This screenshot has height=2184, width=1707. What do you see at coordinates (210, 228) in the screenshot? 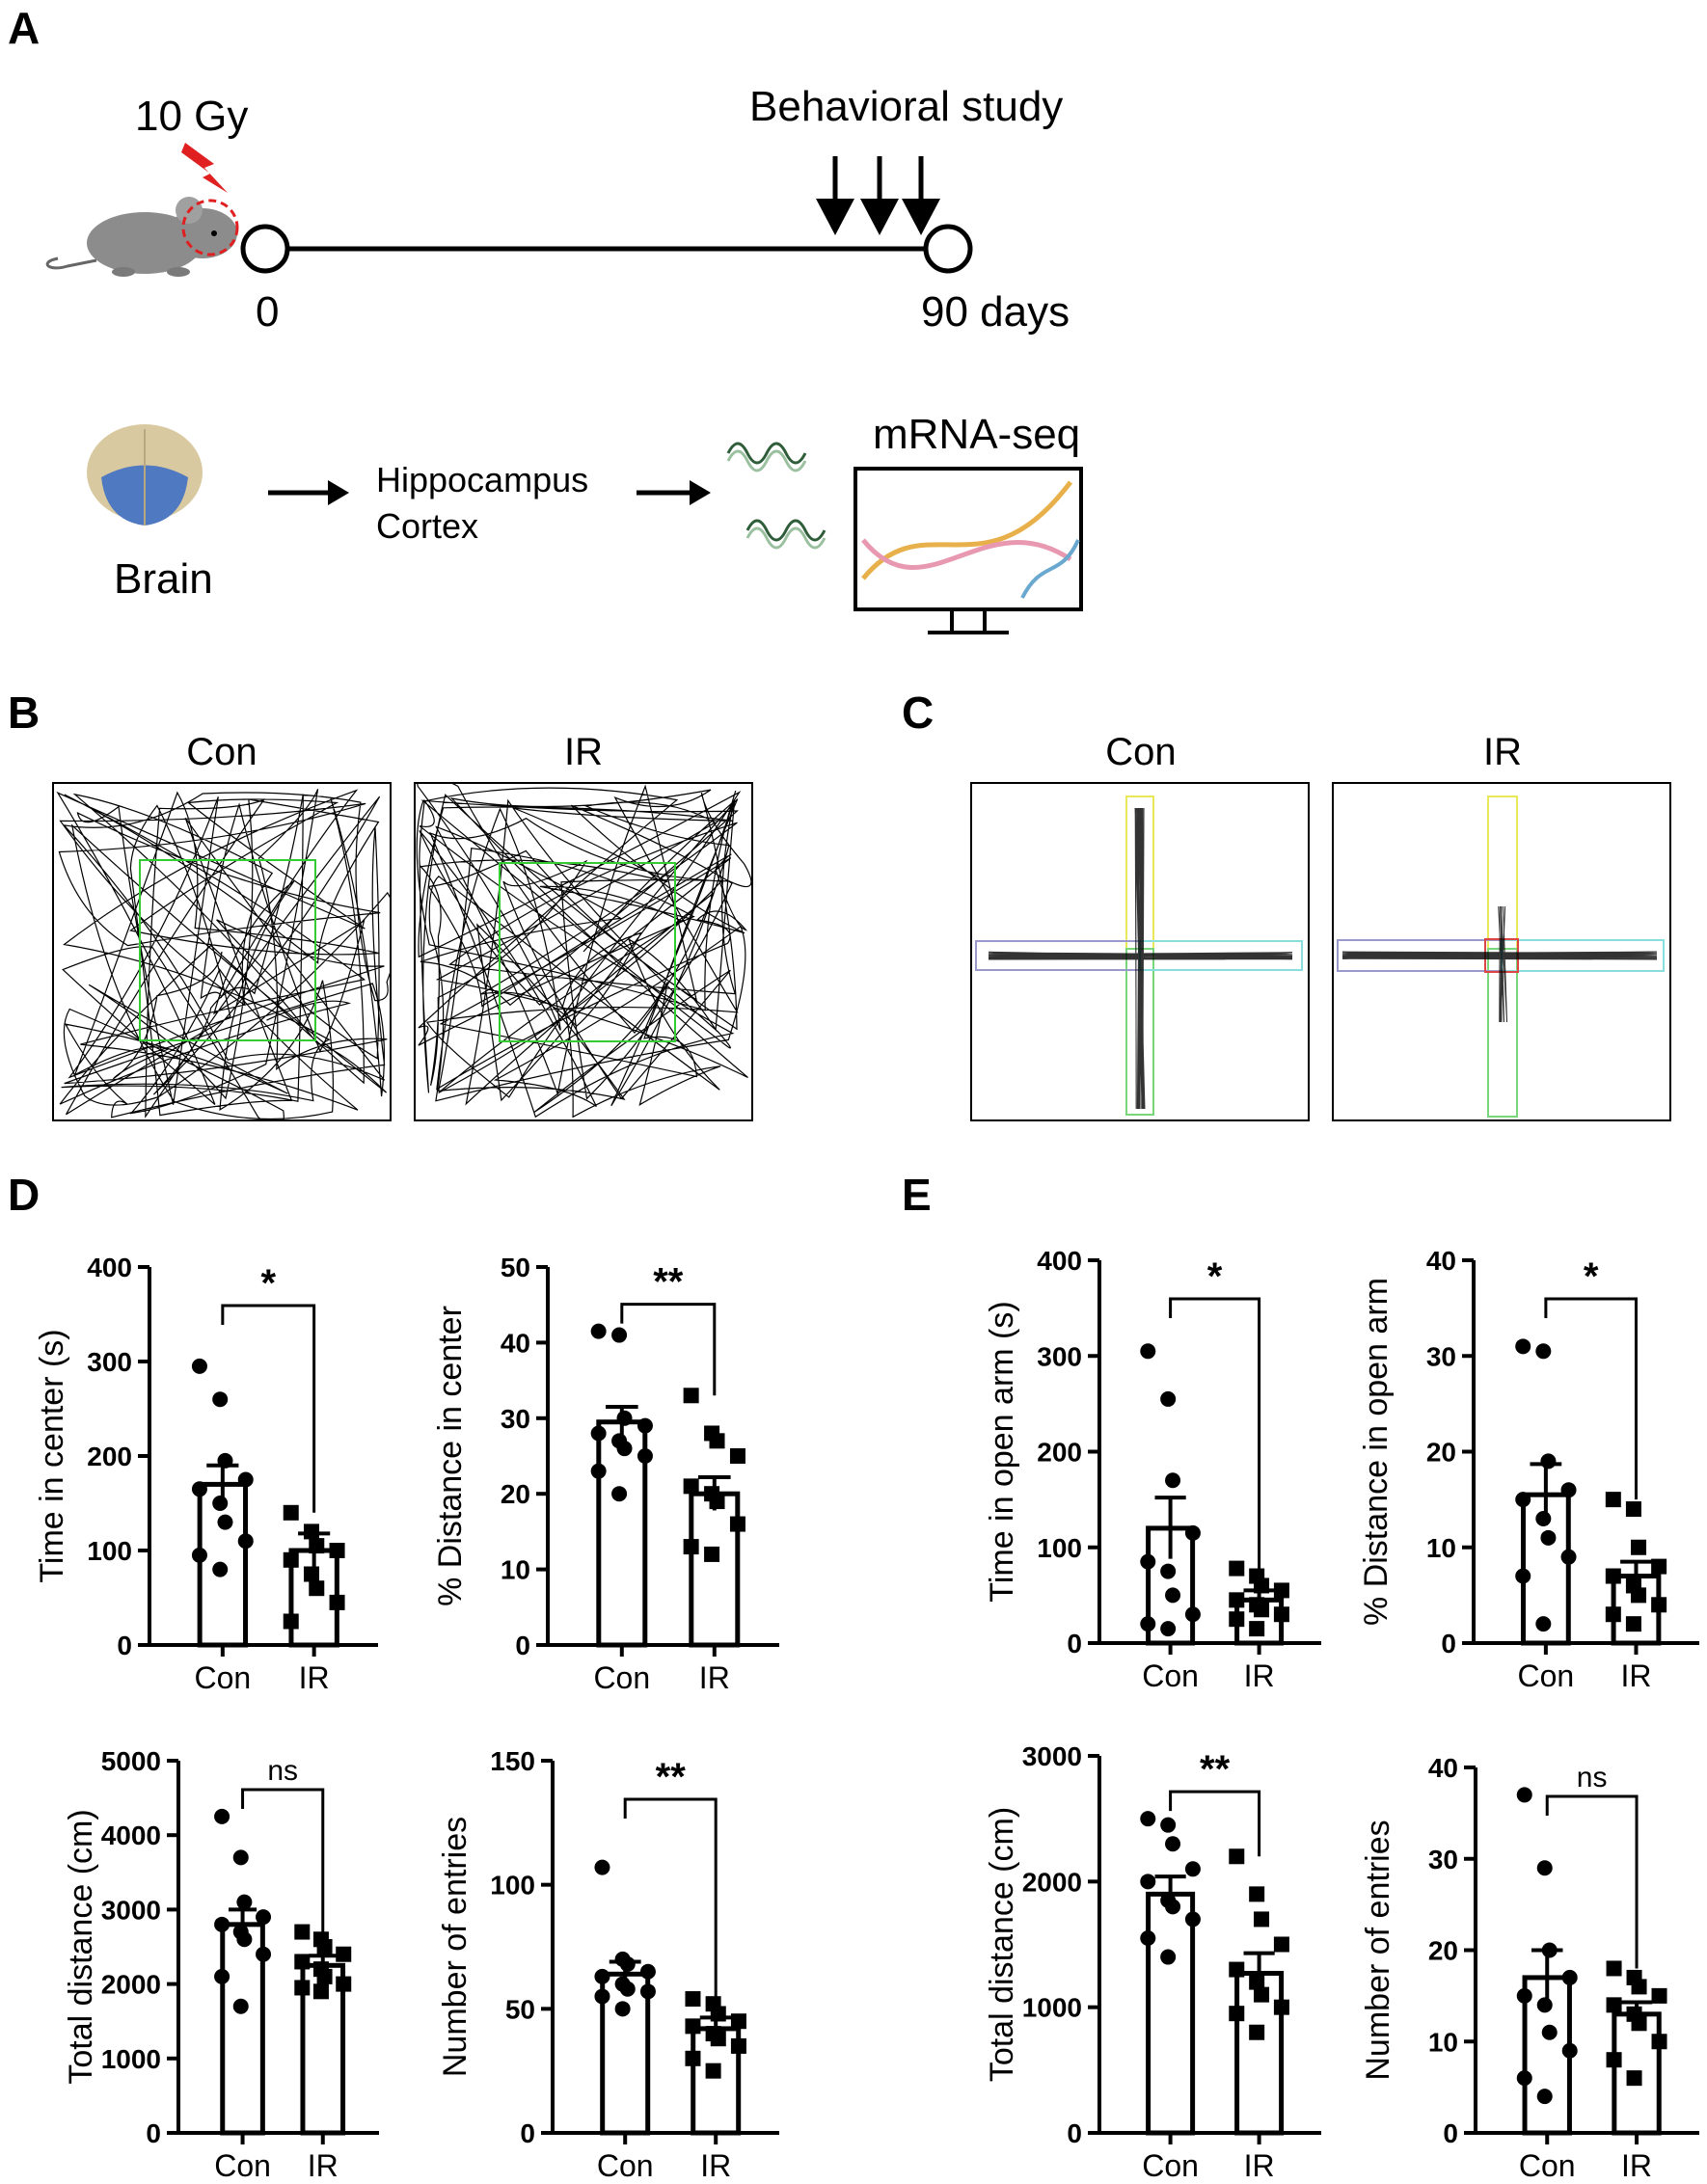
I see `irradiation-target-circle` at bounding box center [210, 228].